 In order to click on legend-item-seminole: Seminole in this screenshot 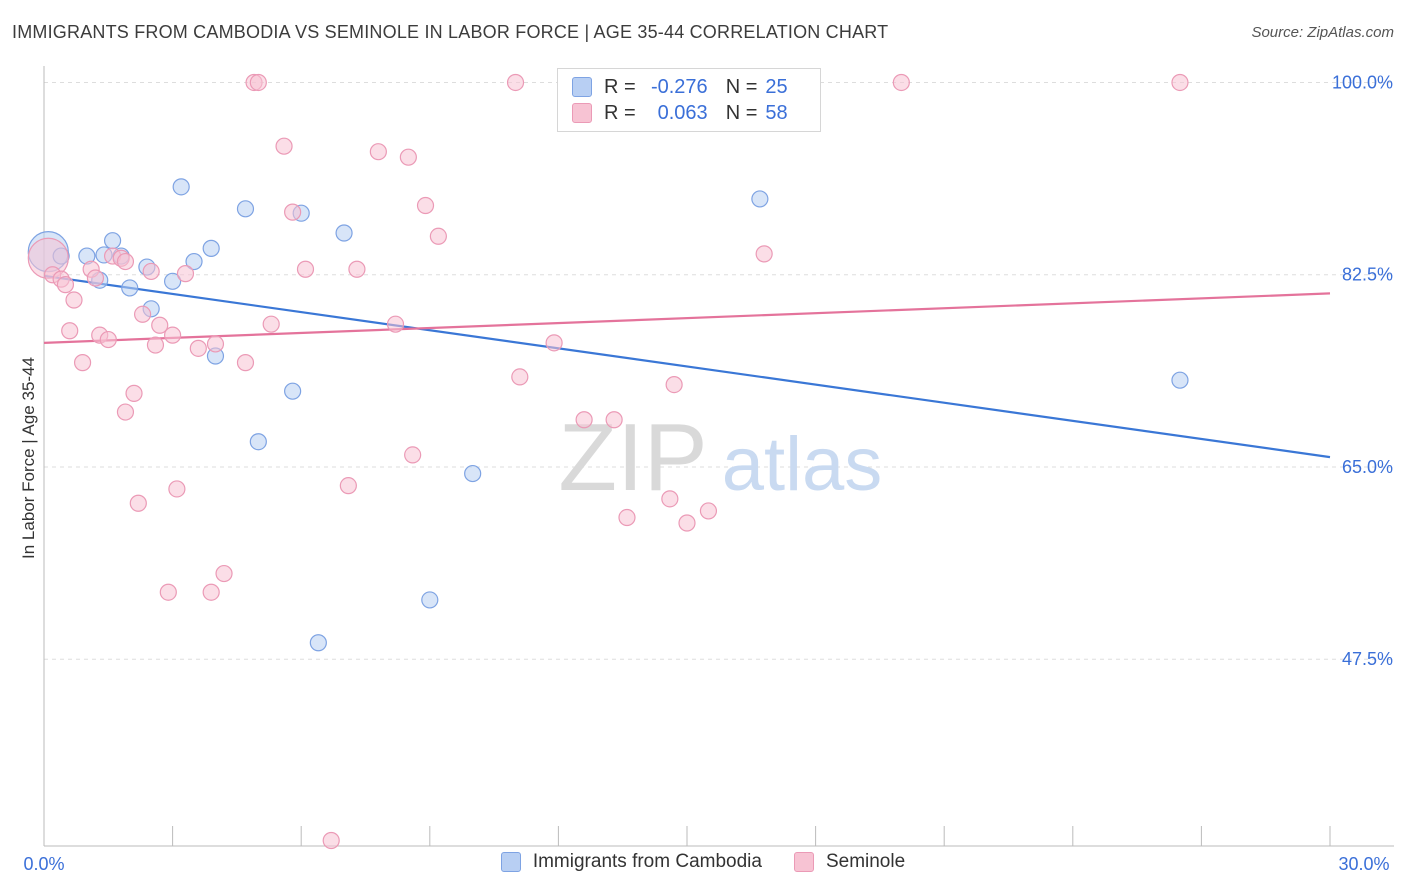, I will do `click(849, 862)`.